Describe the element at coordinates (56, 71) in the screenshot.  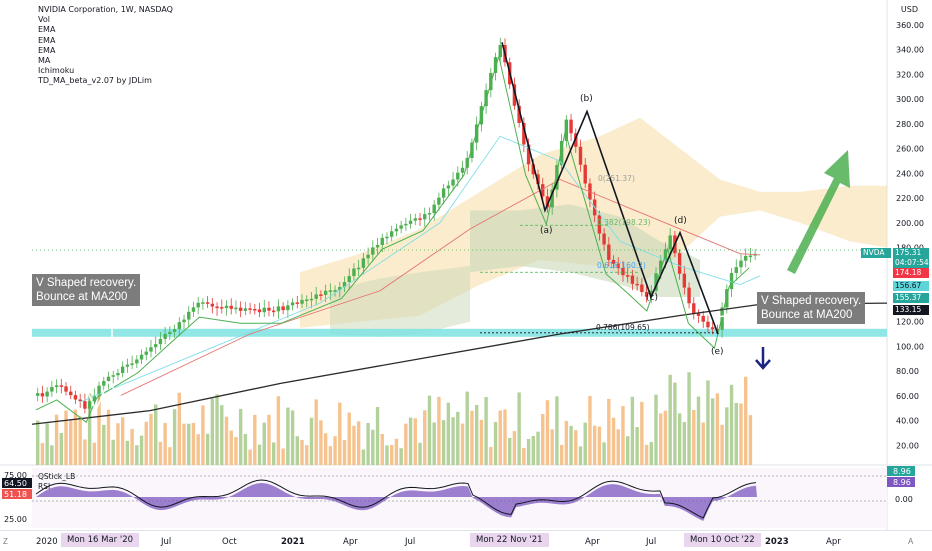
I see `legend-ichimoku: Ichimoku` at that location.